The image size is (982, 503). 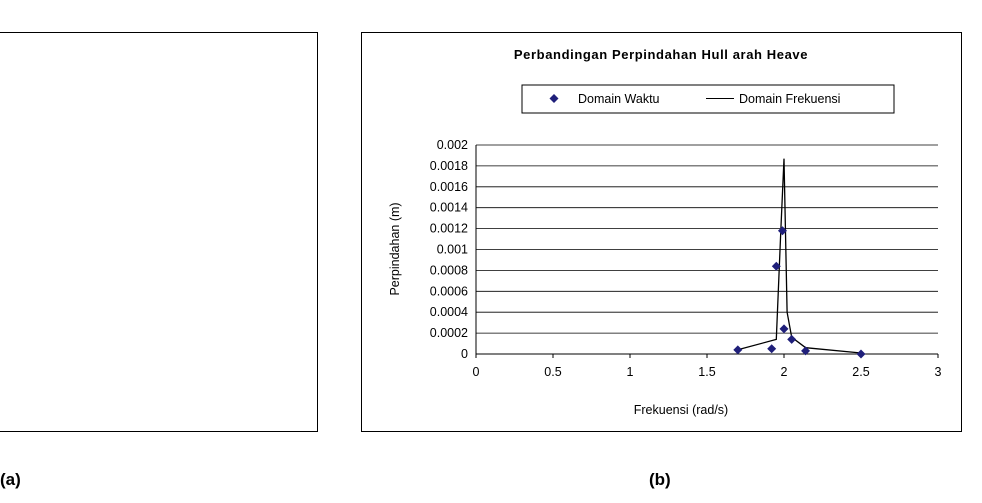 What do you see at coordinates (554, 98) in the screenshot?
I see `legend-diamond-marker` at bounding box center [554, 98].